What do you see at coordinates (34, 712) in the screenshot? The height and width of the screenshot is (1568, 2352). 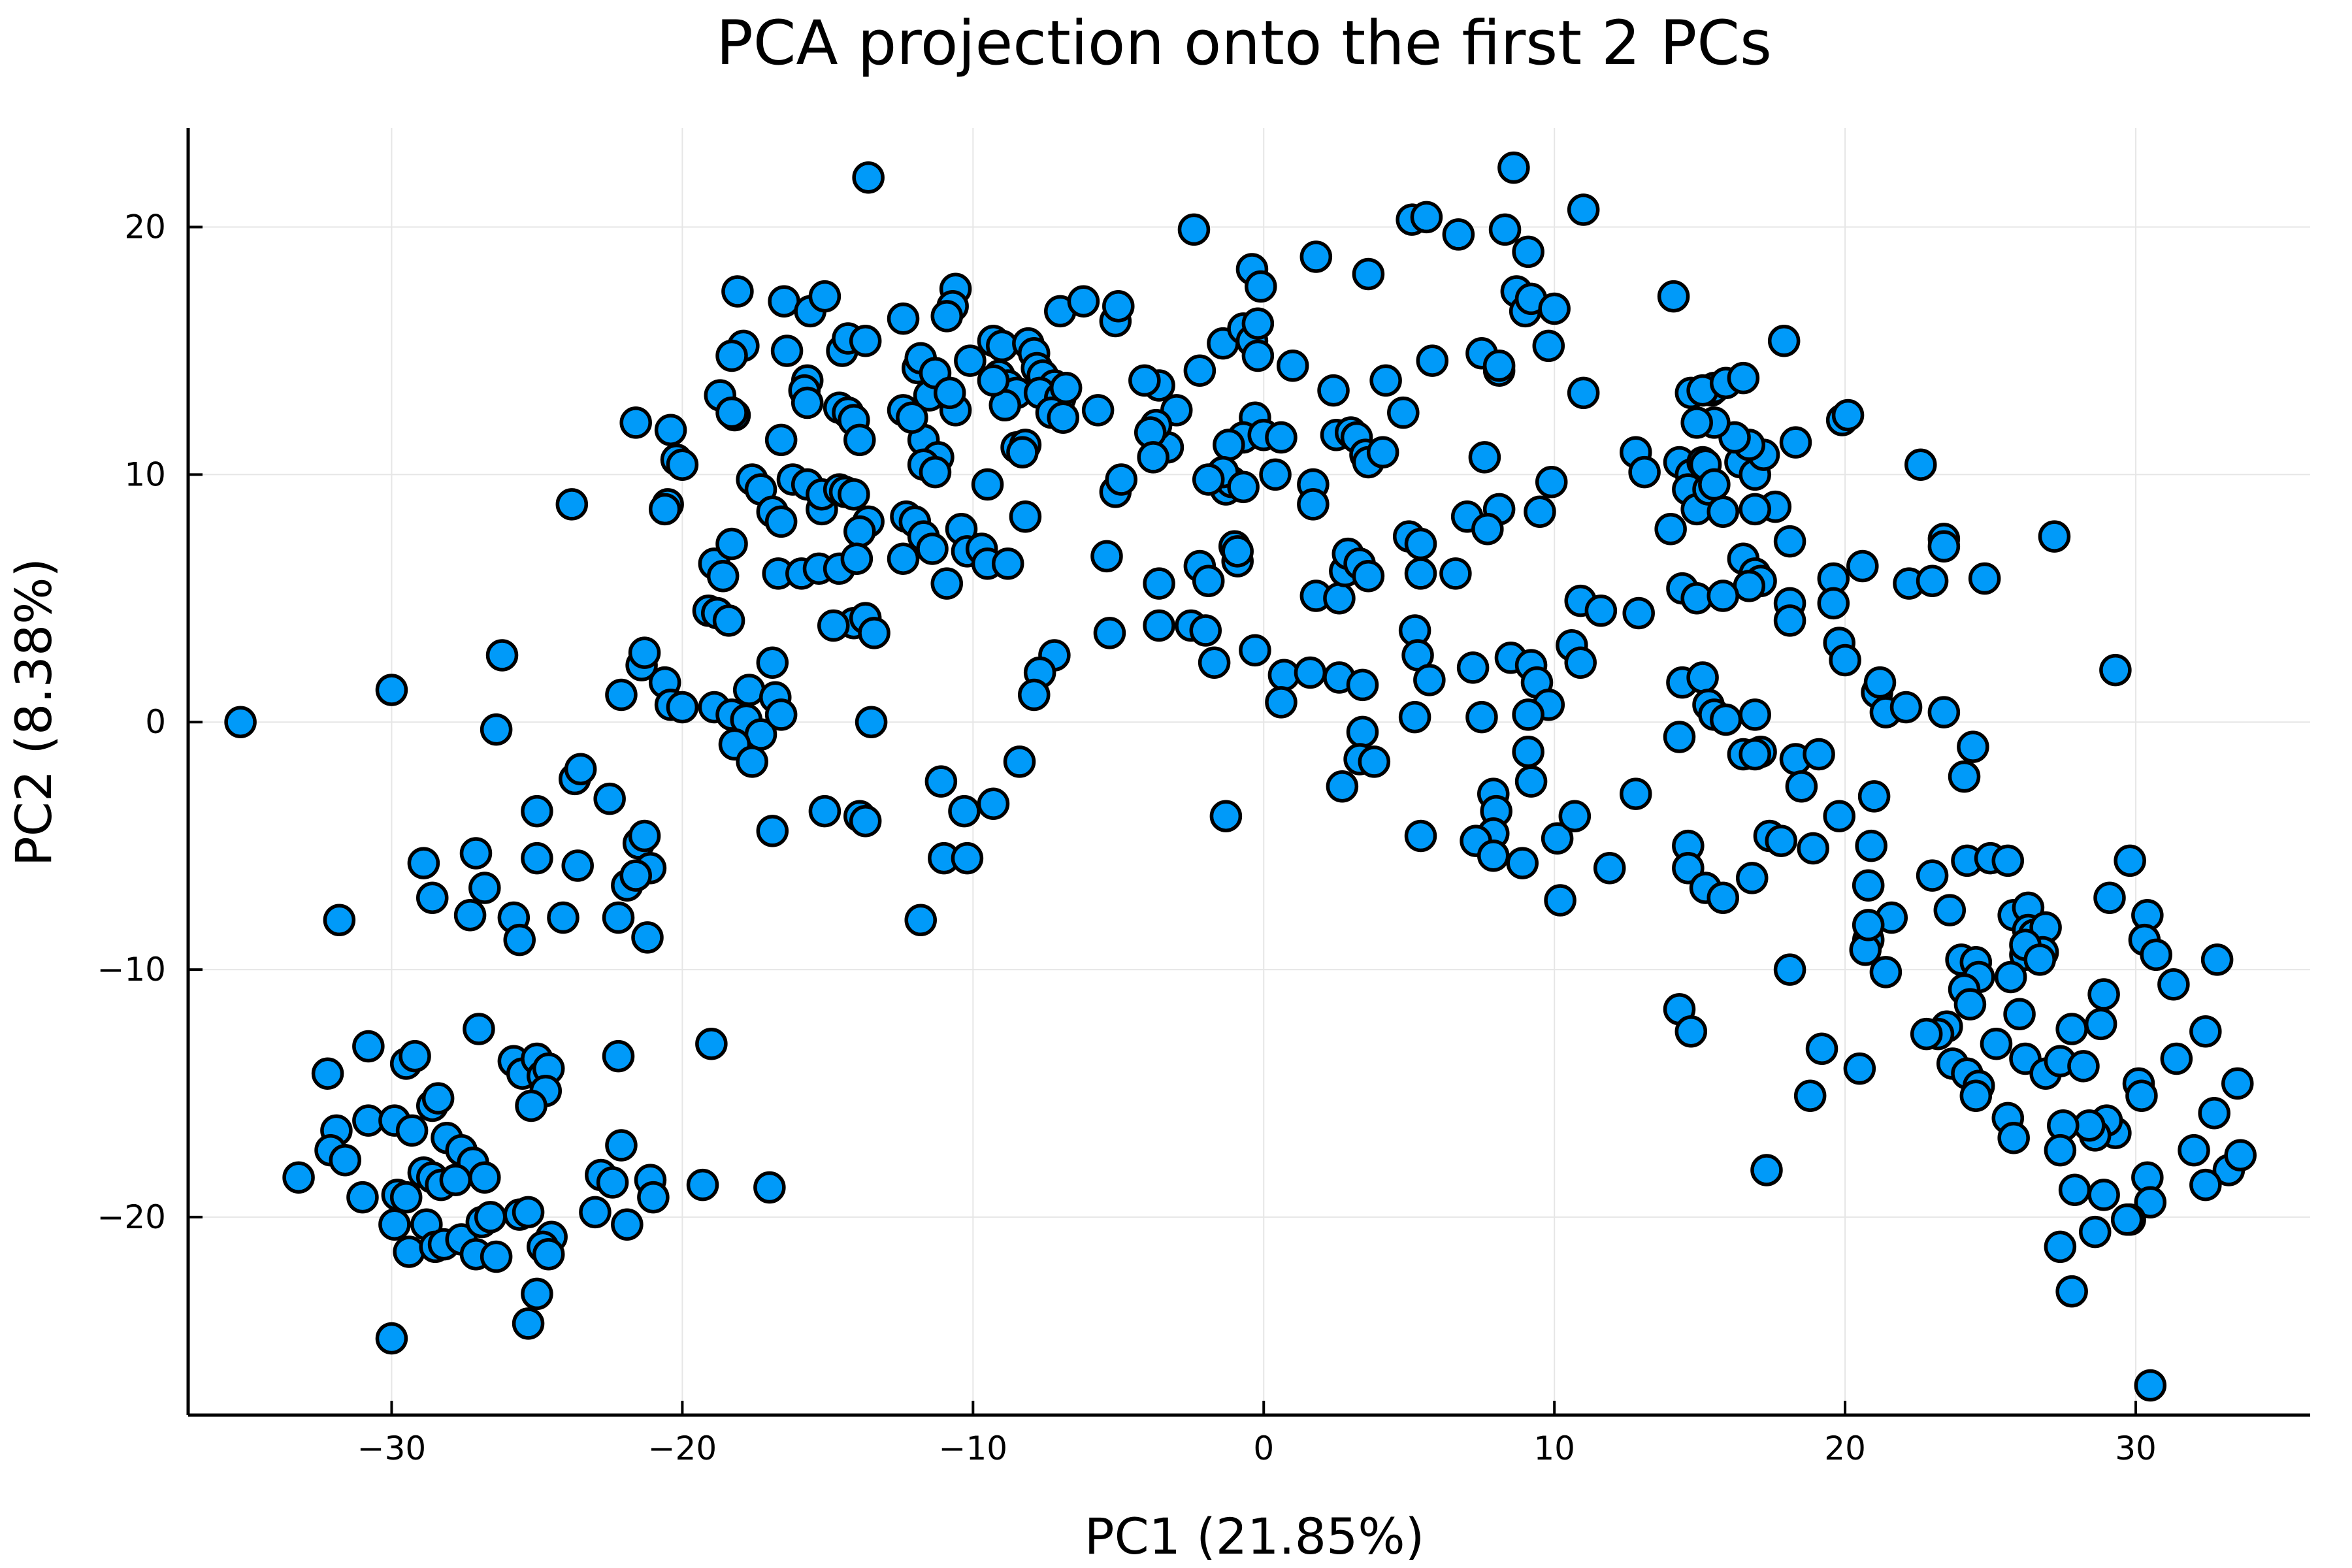 I see `y-axis-label: PC2 (8.38%)` at bounding box center [34, 712].